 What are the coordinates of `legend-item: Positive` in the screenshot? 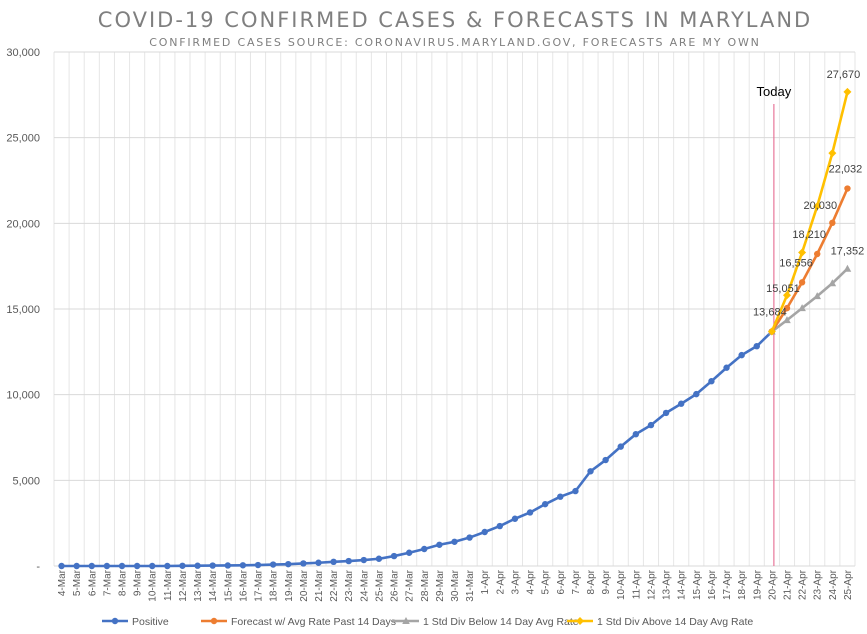 It's located at (135, 622).